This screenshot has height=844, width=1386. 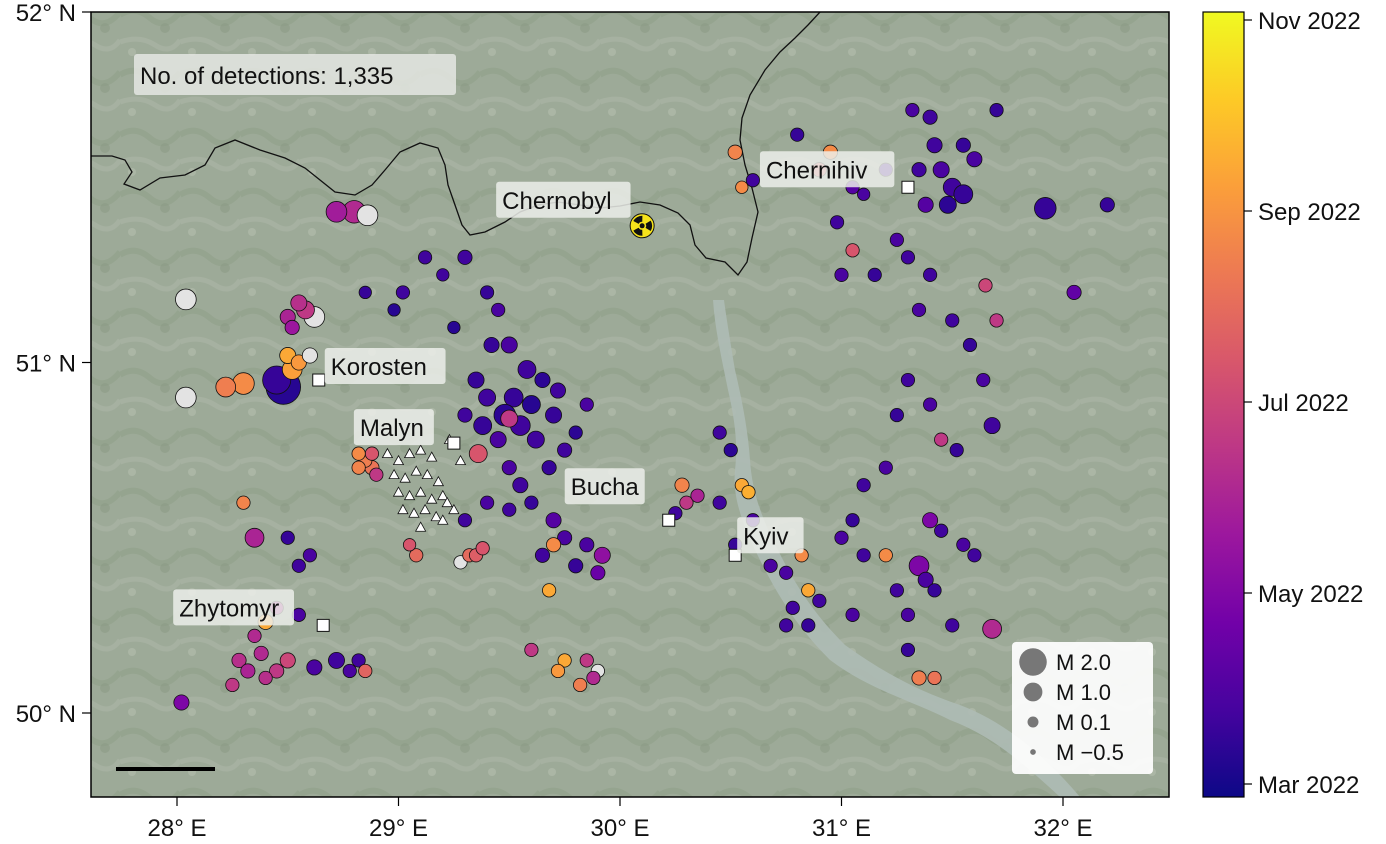 I want to click on colorbar: Mar 2022 May 2022 Jul 2022 Sep 2022 Nov 2022, so click(x=1282, y=403).